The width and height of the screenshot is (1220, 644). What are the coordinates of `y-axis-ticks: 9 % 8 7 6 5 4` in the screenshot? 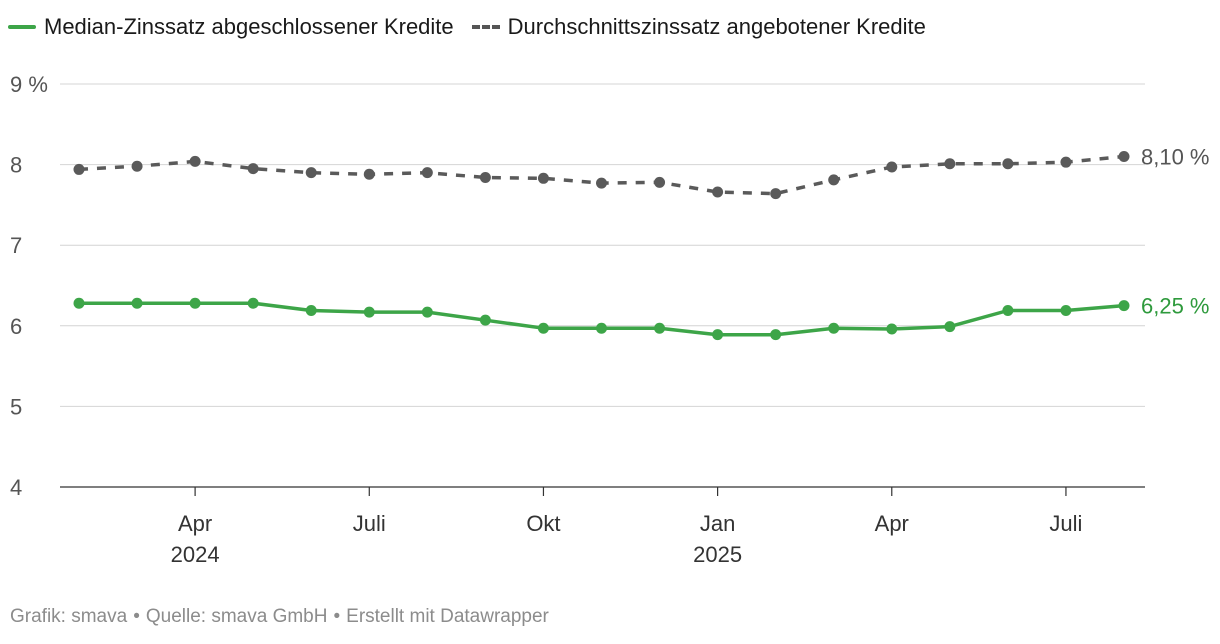 It's located at (29, 286).